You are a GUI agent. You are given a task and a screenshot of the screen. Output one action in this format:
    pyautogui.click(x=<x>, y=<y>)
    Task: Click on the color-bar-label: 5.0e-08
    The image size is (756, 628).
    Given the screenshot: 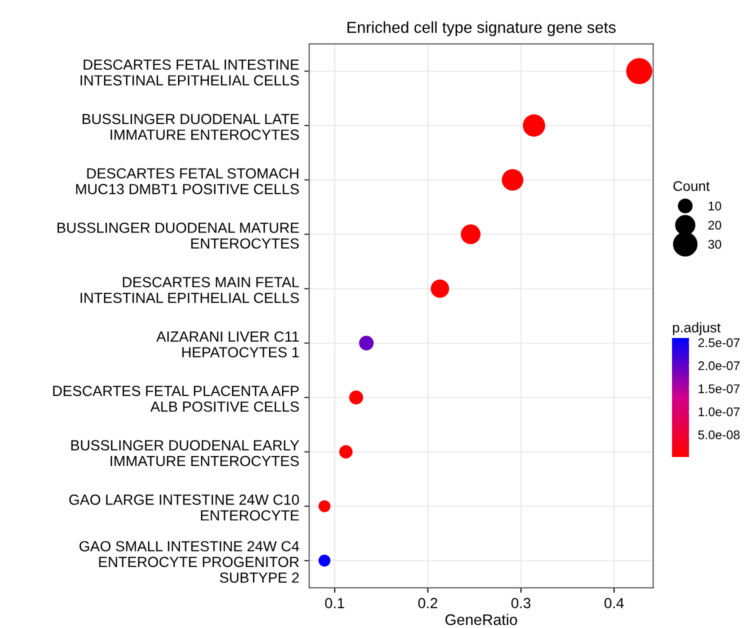 What is the action you would take?
    pyautogui.click(x=719, y=435)
    